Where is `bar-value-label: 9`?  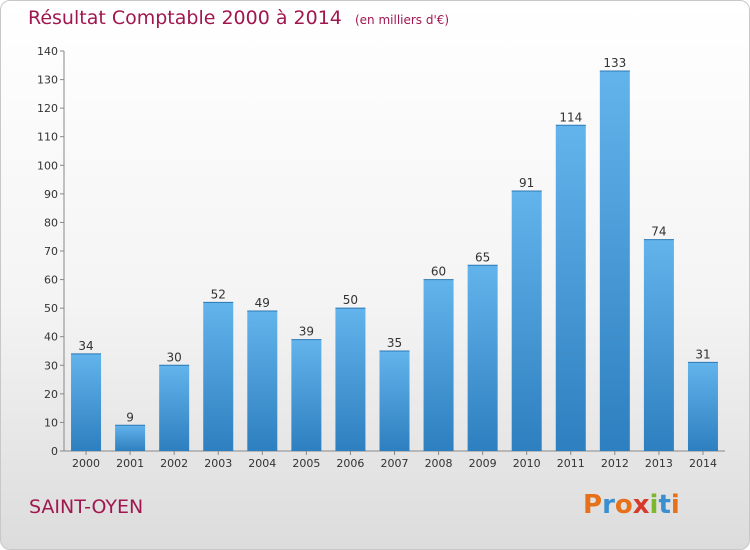
bar-value-label: 9 is located at coordinates (130, 417).